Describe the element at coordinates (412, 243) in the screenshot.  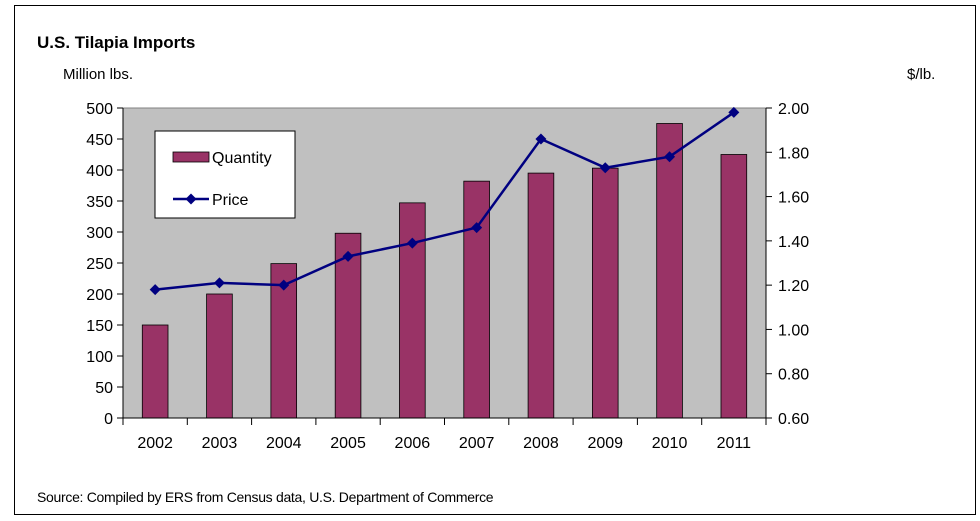
I see `point-price-2006` at that location.